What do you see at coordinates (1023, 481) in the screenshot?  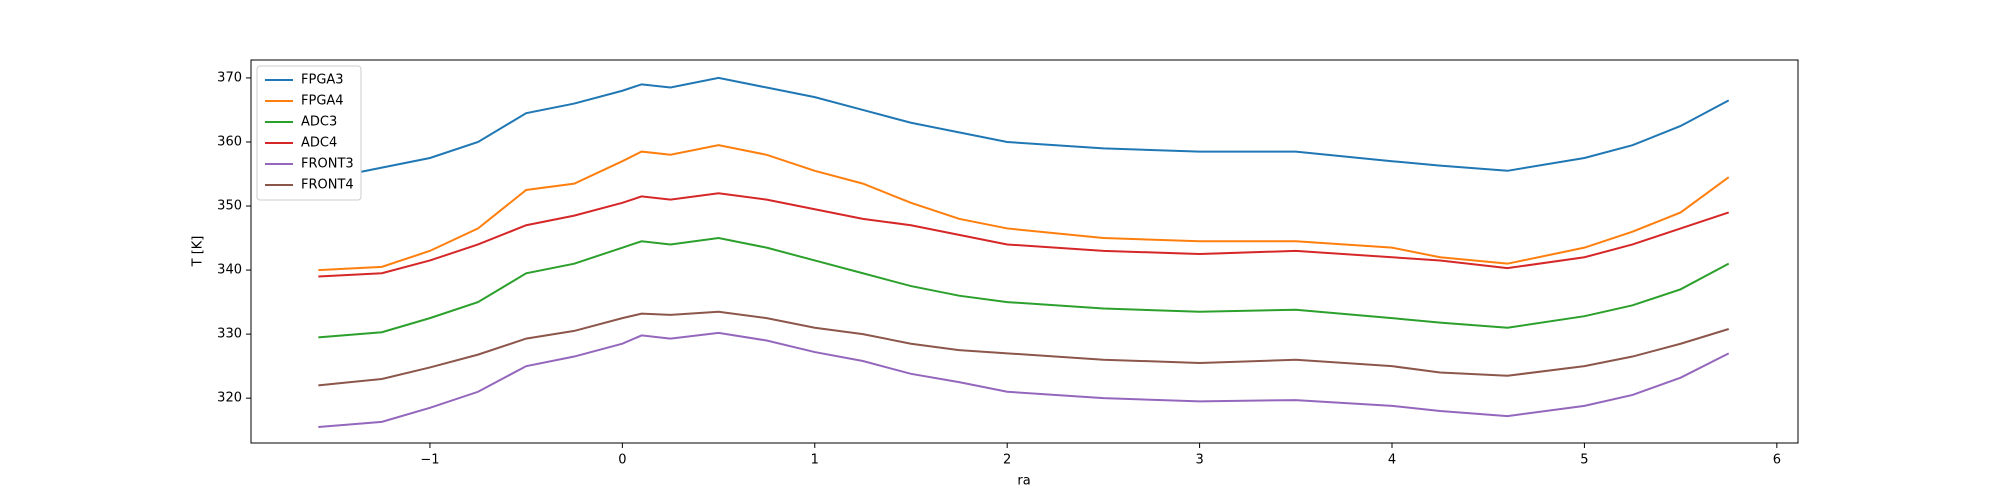 I see `x-axis-label: ra` at bounding box center [1023, 481].